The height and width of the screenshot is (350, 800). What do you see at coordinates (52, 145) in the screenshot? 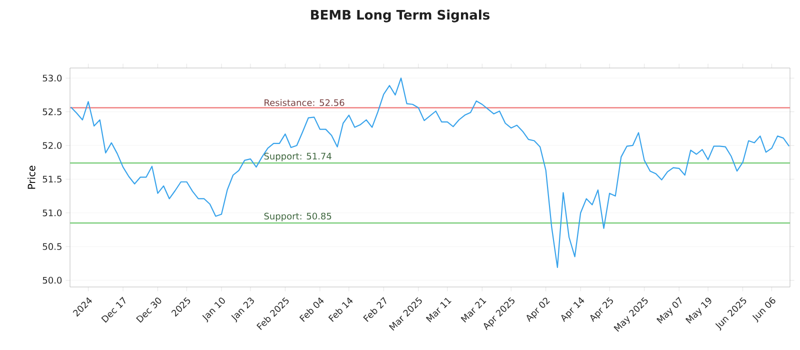
I see `y-tick-label: 52.0` at bounding box center [52, 145].